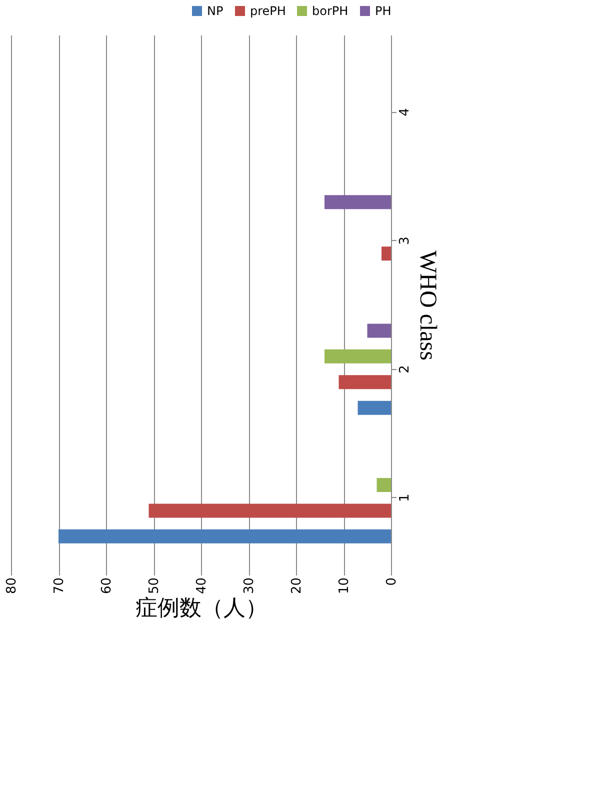 This screenshot has height=795, width=609. What do you see at coordinates (59, 586) in the screenshot?
I see `x-tick-label: 70` at bounding box center [59, 586].